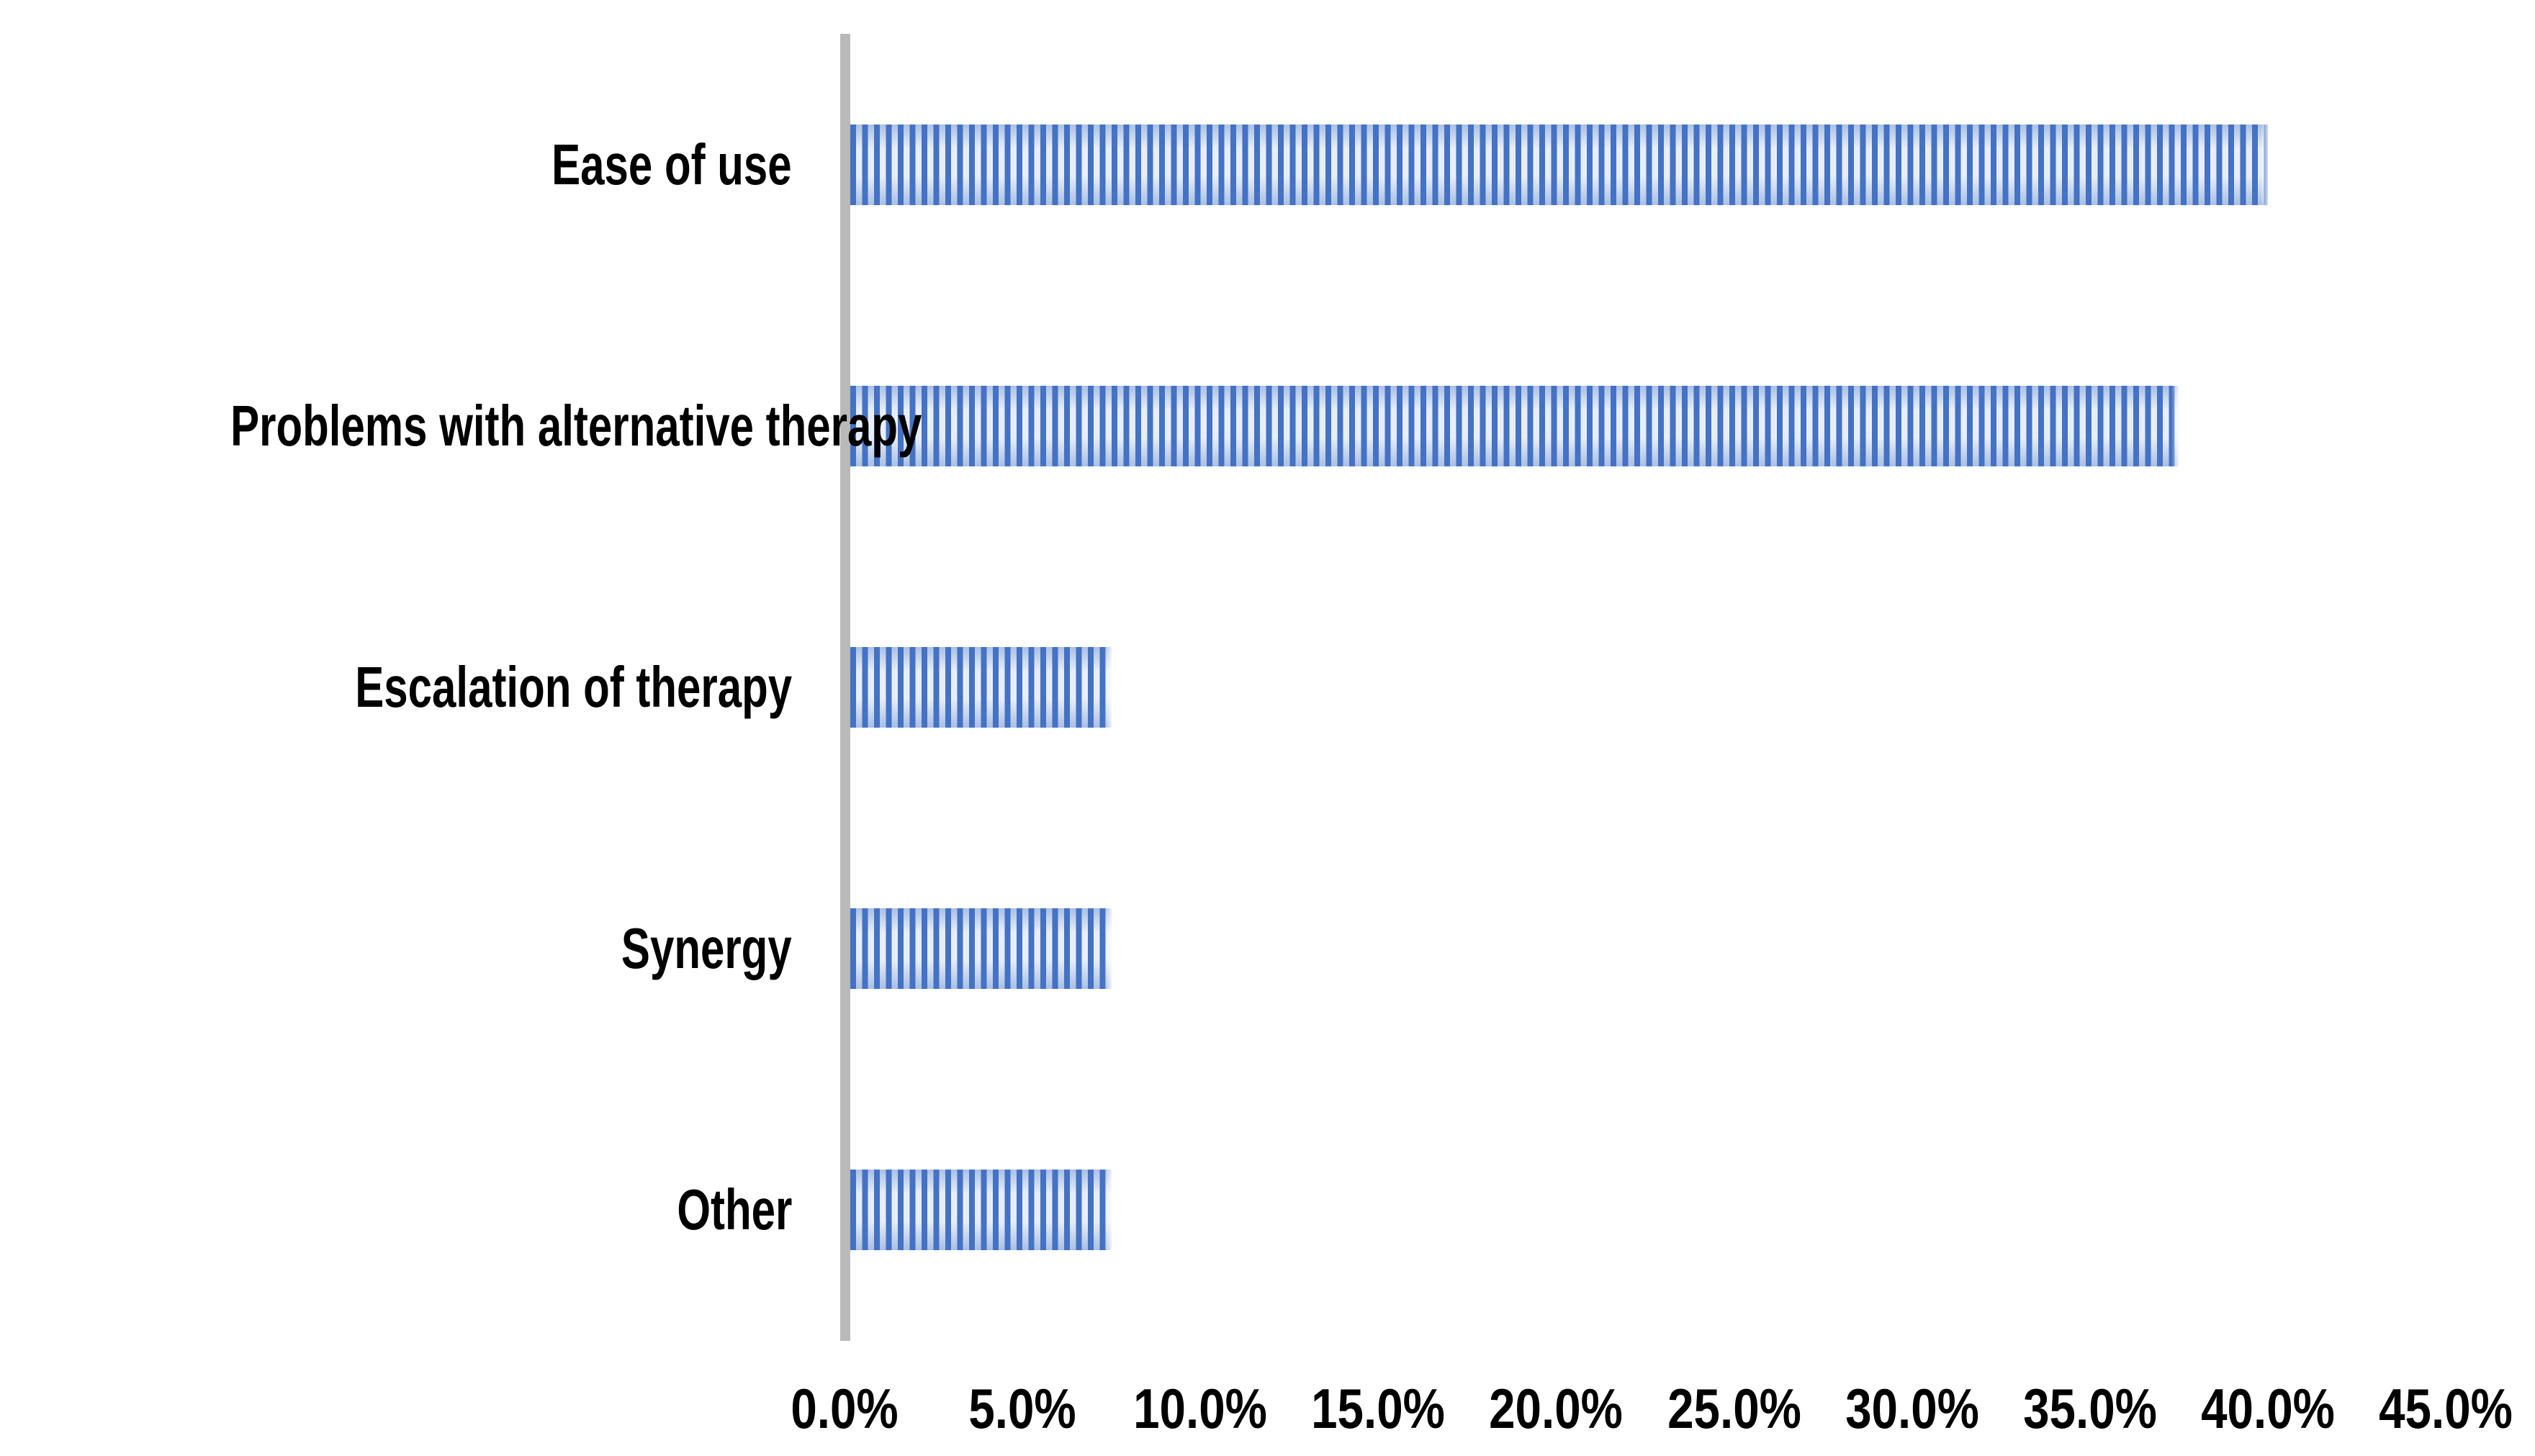  I want to click on x-tick-label-350: 35.0%, so click(2089, 1408).